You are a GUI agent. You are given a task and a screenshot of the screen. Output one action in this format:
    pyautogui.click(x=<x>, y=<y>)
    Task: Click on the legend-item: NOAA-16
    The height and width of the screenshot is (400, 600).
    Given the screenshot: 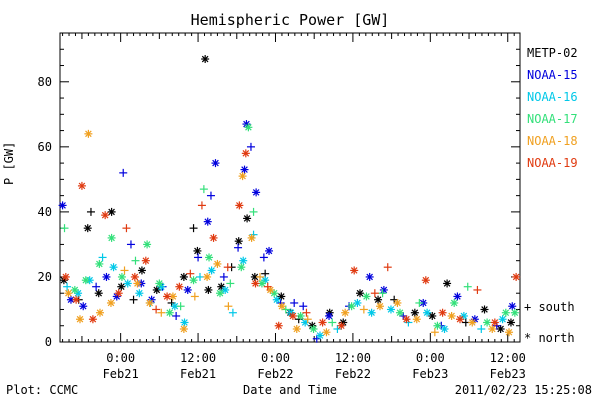 What is the action you would take?
    pyautogui.click(x=552, y=97)
    